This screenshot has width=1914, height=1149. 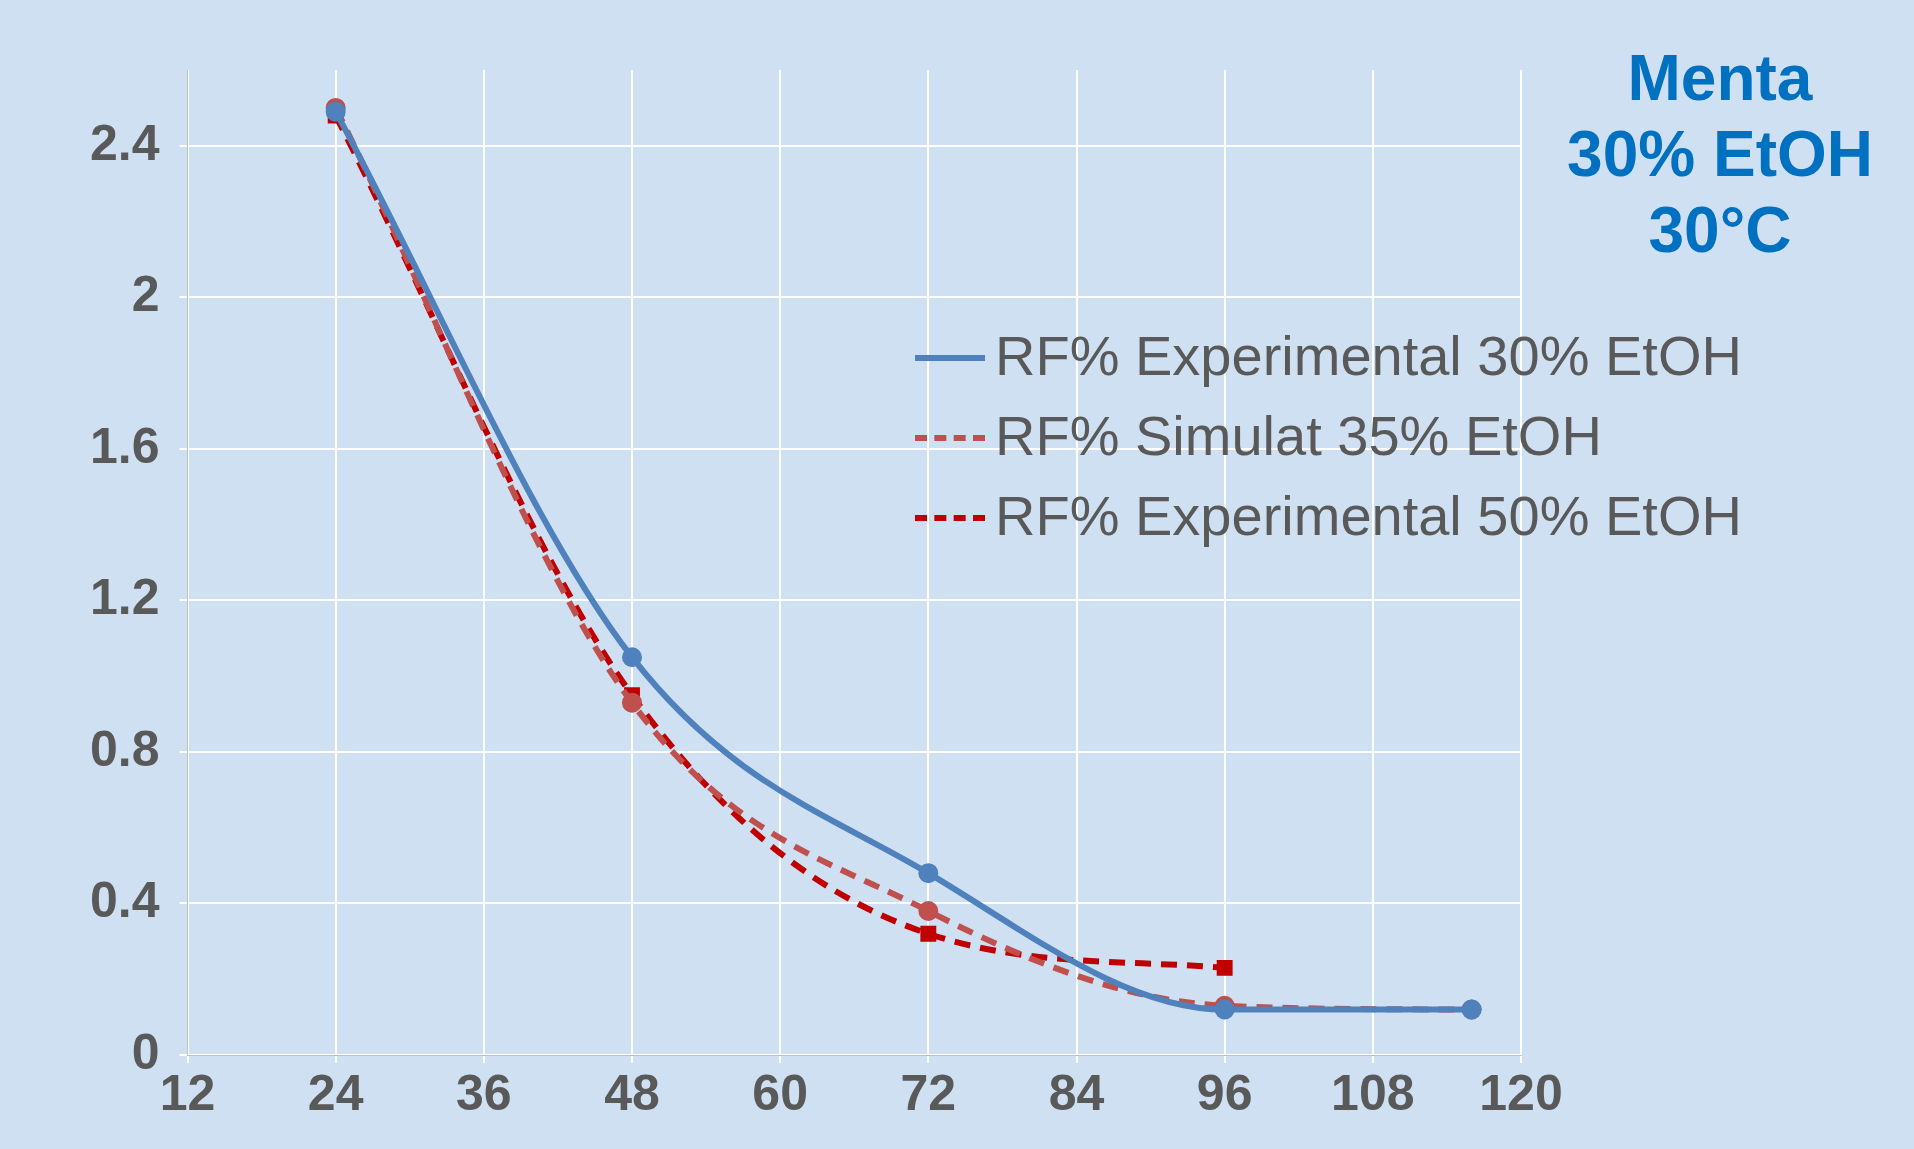 I want to click on x-tick-label: 108, so click(x=1373, y=1092).